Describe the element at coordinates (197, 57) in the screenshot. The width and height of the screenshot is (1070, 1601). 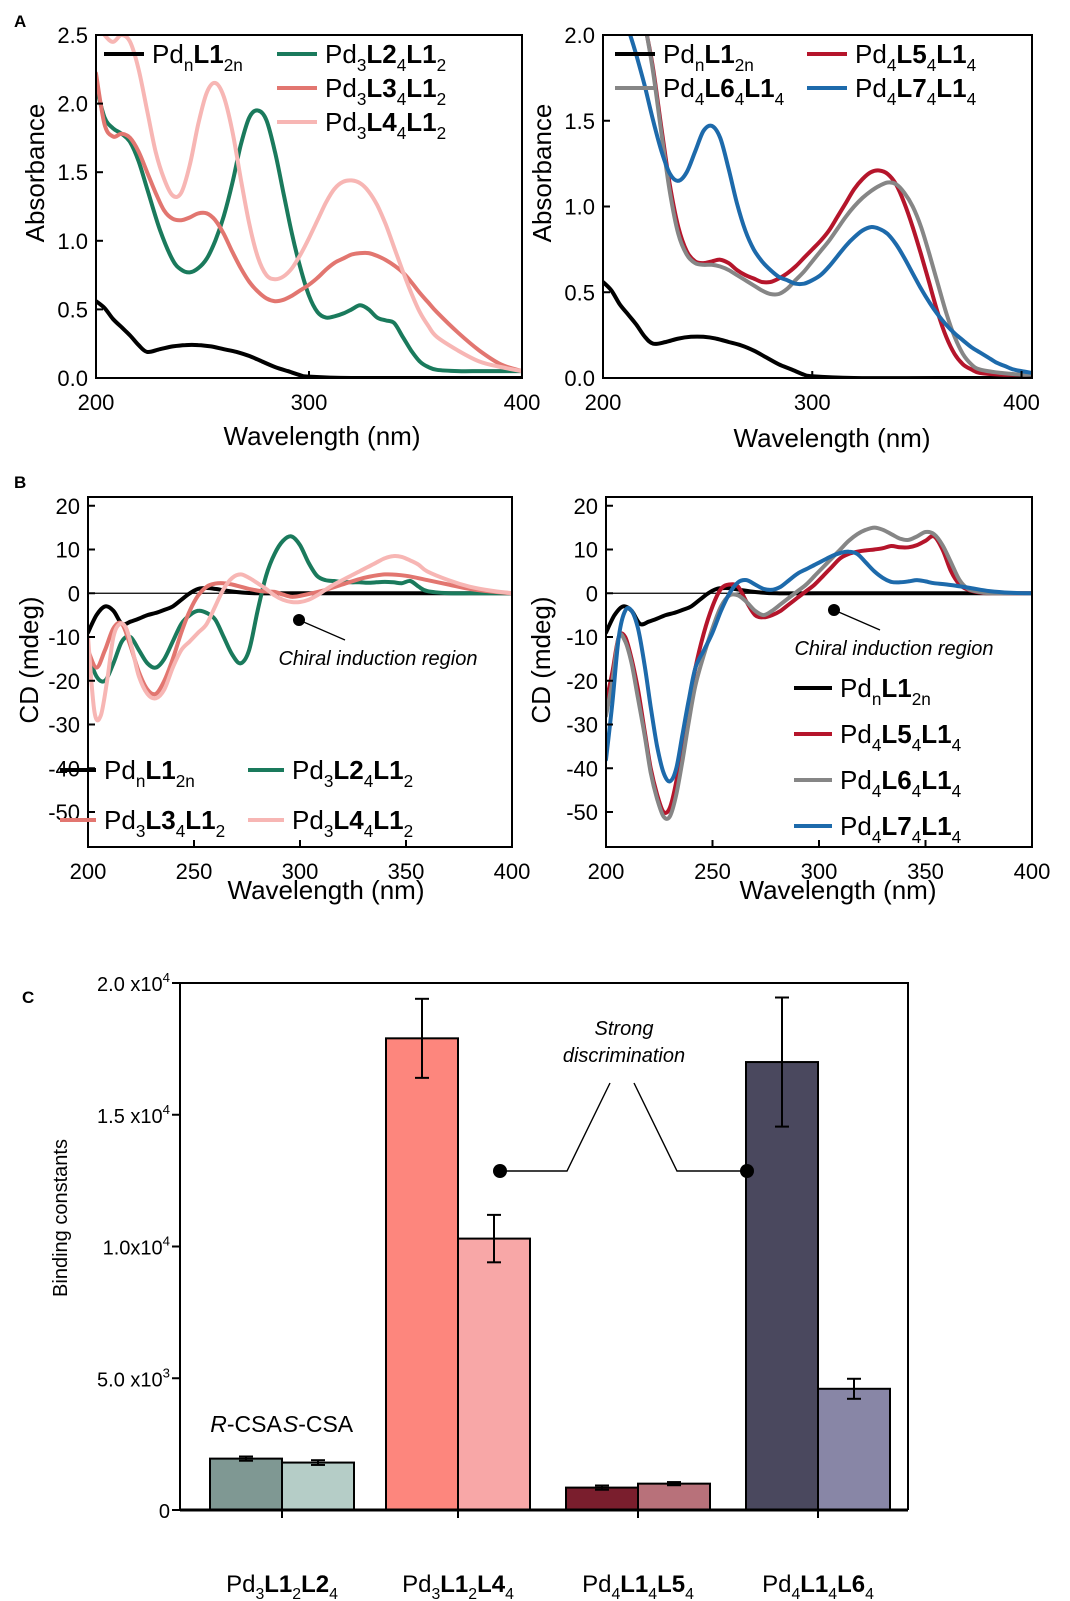
I see `absorbance-left-legend-label-0: PdnL12n` at that location.